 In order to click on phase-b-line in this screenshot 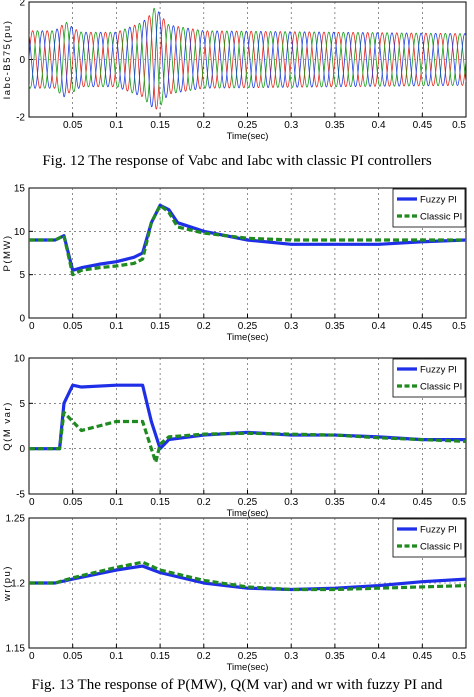, I will do `click(247, 56)`.